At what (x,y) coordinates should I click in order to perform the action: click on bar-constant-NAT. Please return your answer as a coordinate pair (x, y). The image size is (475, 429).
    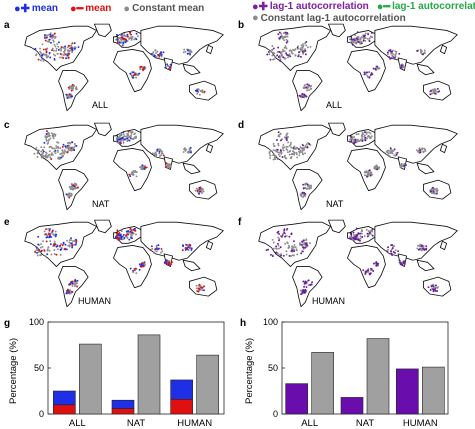
    Looking at the image, I should click on (149, 374).